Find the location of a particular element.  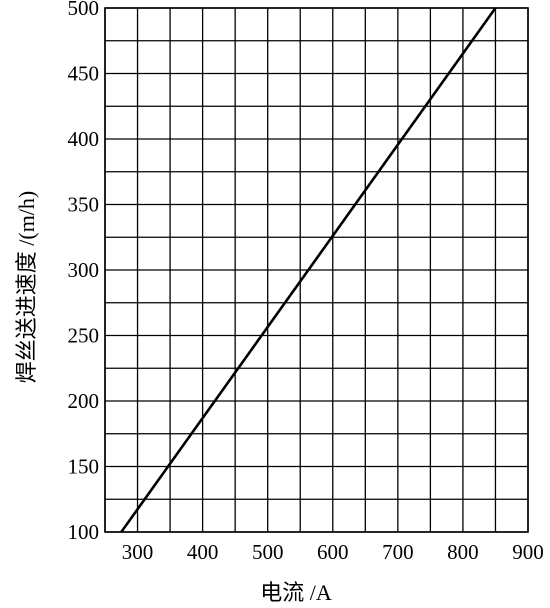

y-tick-label: 250 is located at coordinates (84, 336).